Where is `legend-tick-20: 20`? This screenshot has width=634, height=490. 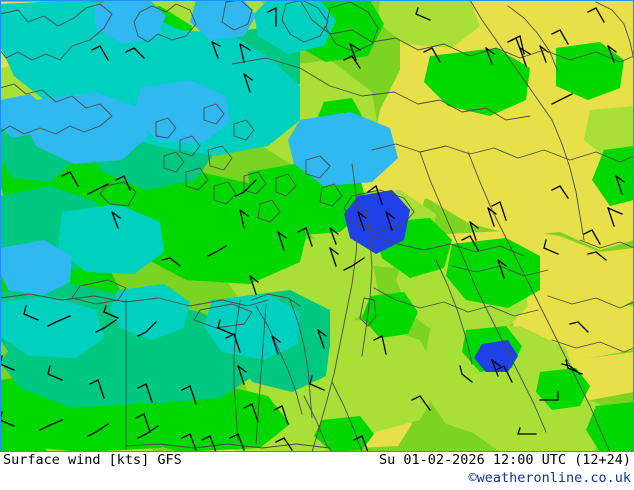
legend-tick-20: 20 is located at coordinates (64, 489).